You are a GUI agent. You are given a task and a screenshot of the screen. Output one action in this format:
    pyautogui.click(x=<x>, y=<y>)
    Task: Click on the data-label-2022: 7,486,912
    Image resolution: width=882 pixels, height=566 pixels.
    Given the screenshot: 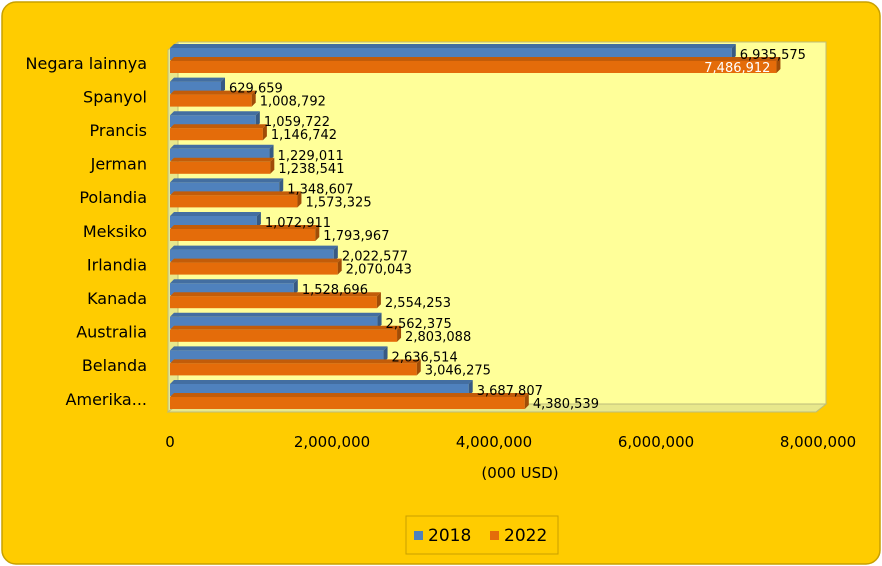 What is the action you would take?
    pyautogui.click(x=737, y=68)
    